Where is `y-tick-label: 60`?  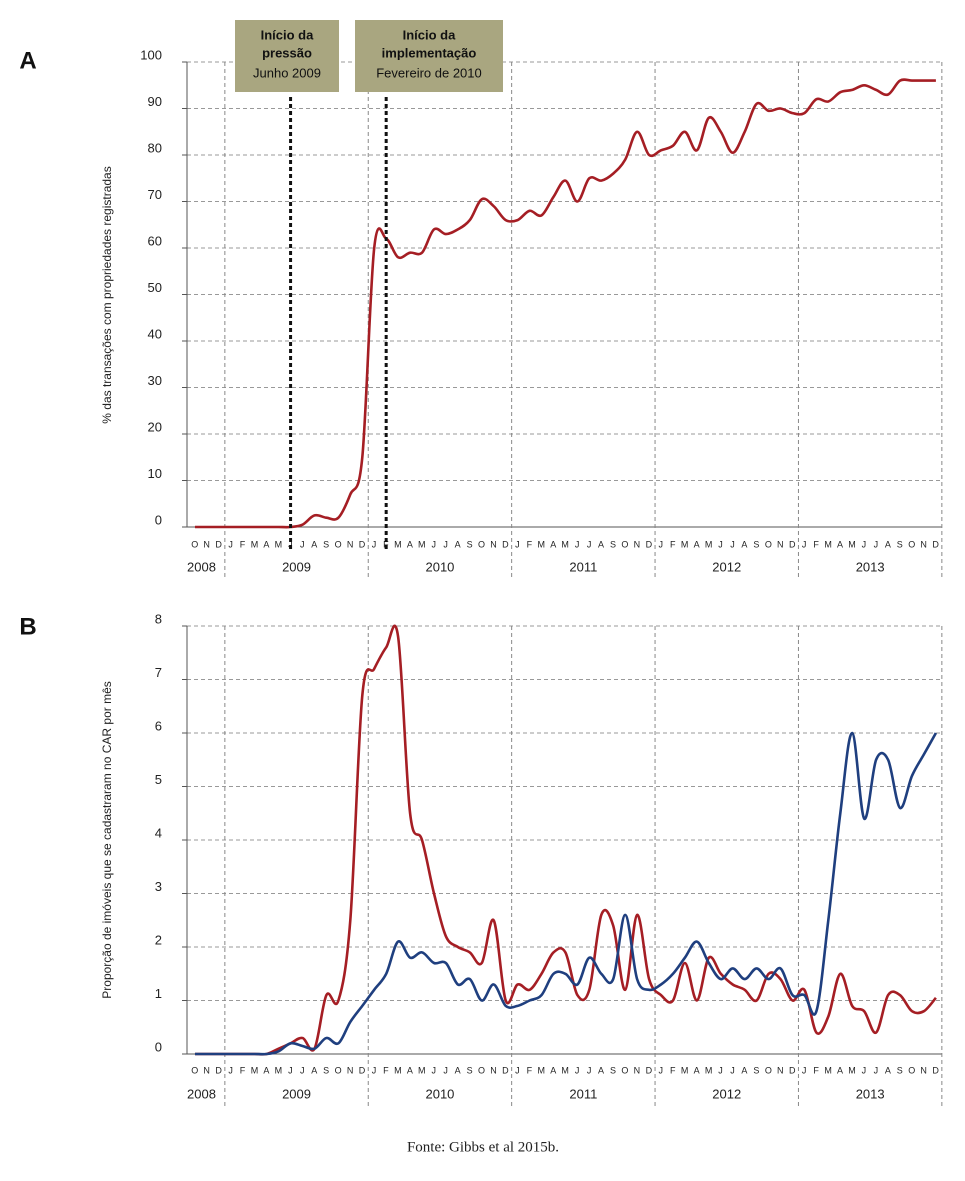 y-tick-label: 60 is located at coordinates (155, 240).